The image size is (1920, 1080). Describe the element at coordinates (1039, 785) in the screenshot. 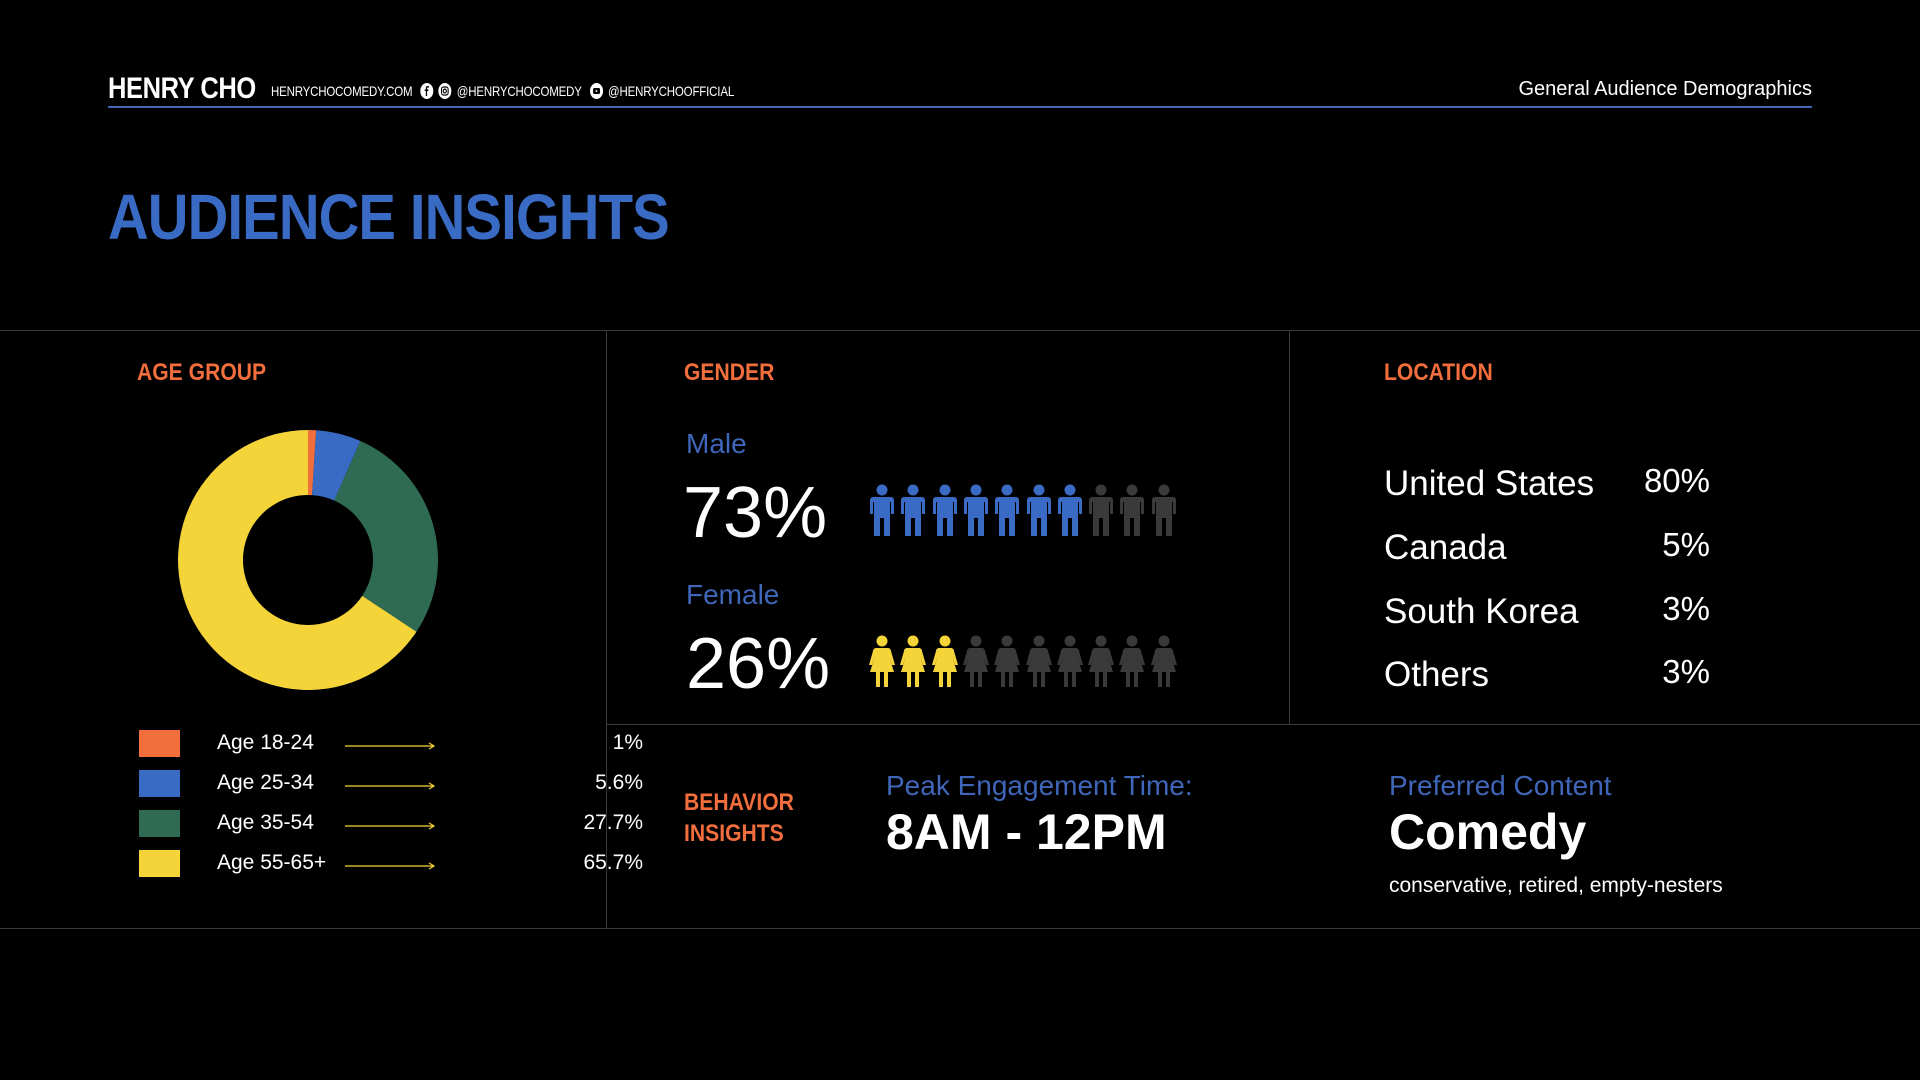

I see `peak-engagement-label: Peak Engagement Time:` at that location.